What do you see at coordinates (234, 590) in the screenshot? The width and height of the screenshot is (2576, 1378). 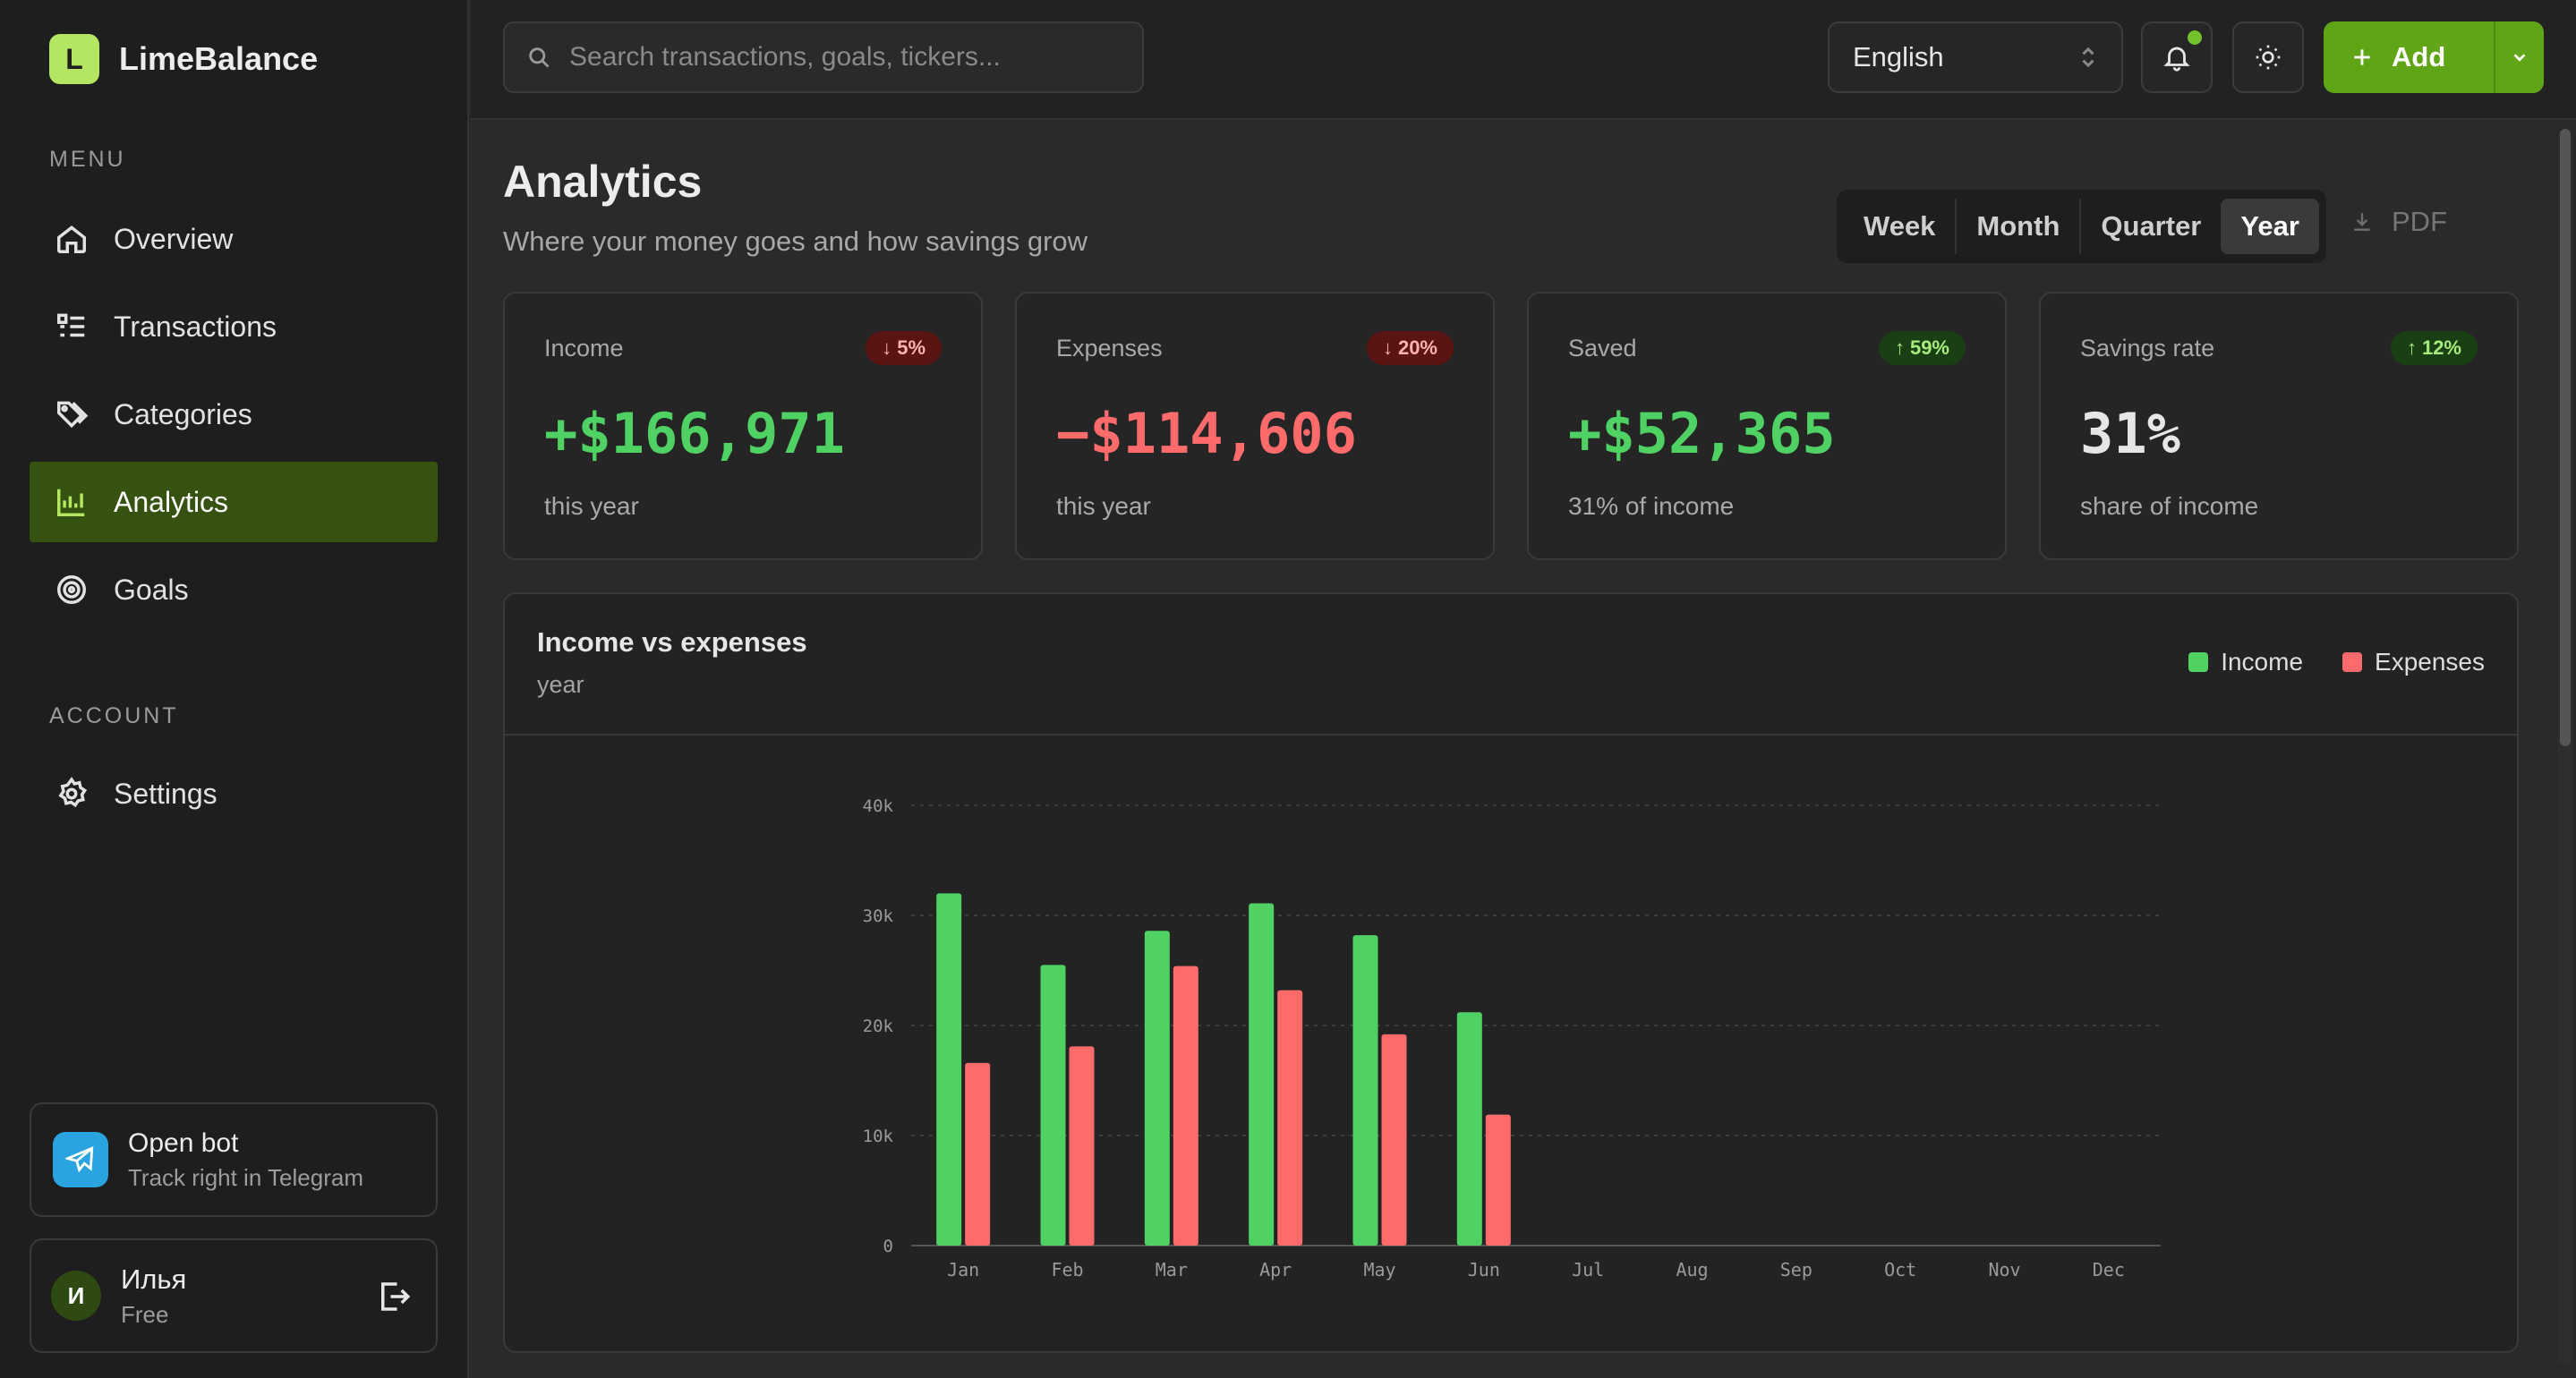 I see `sidebar-item-goals: Goals` at bounding box center [234, 590].